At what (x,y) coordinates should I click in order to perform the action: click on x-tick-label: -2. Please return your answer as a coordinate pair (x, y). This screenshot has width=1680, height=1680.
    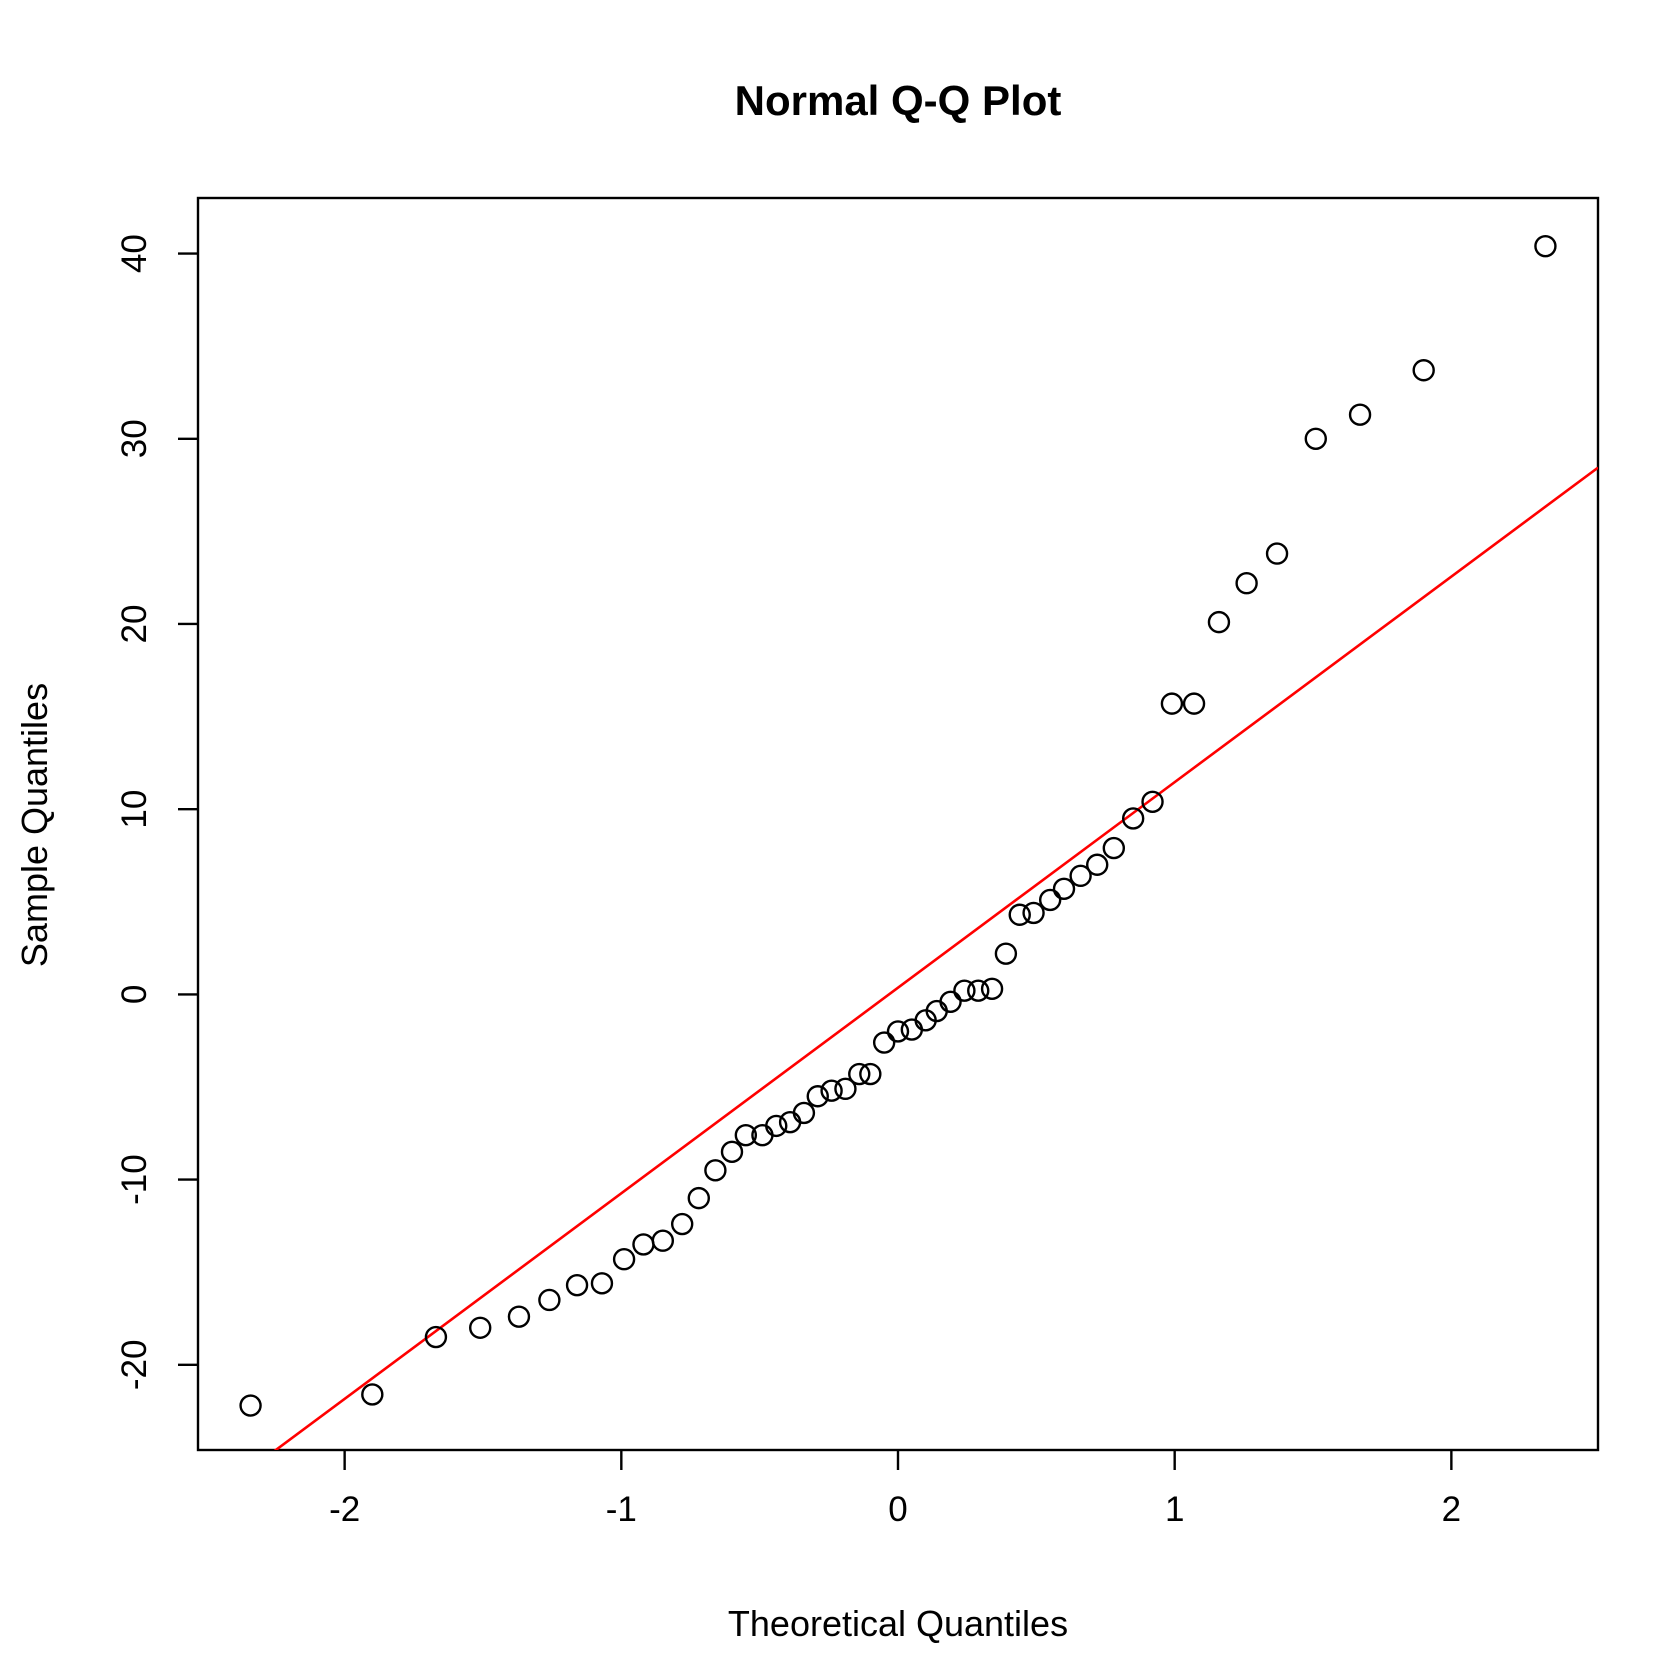
    Looking at the image, I should click on (344, 1509).